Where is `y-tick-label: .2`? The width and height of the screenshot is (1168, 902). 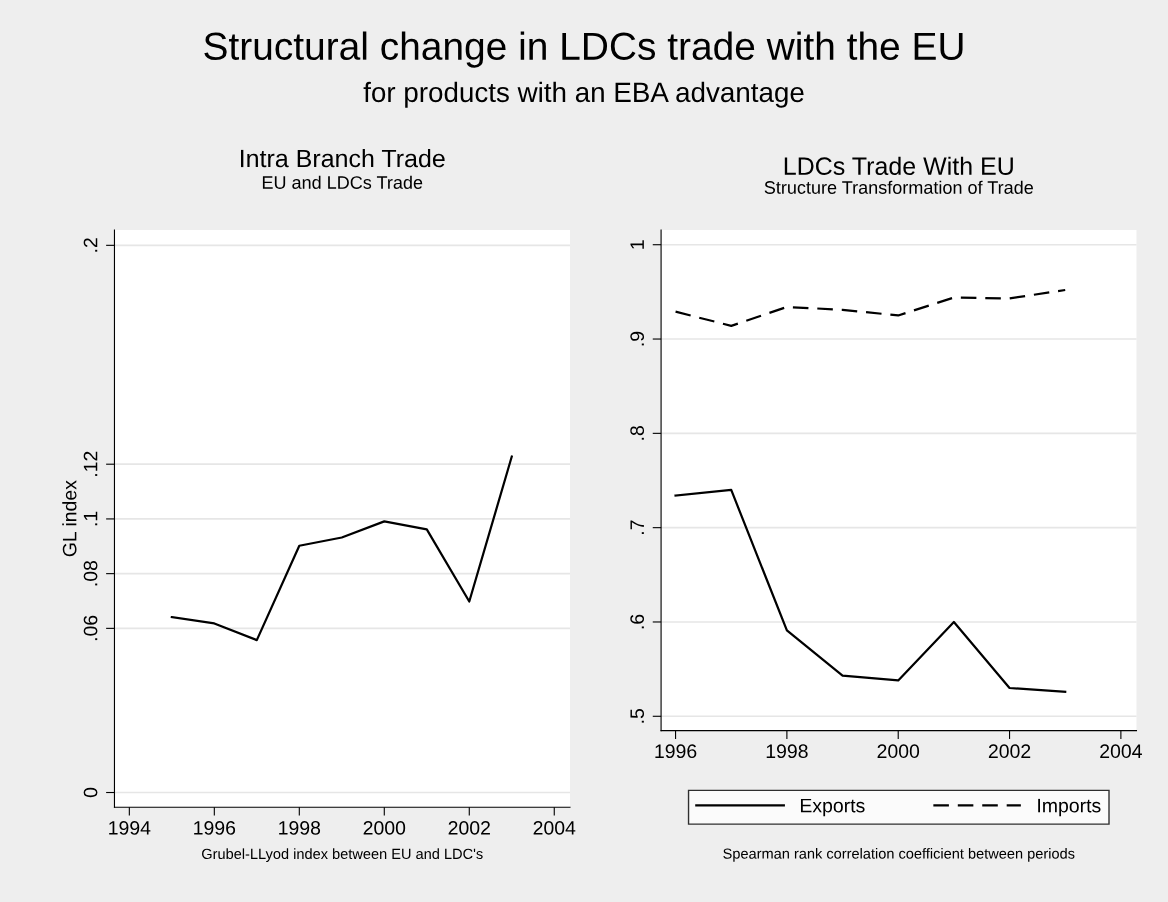 y-tick-label: .2 is located at coordinates (90, 245).